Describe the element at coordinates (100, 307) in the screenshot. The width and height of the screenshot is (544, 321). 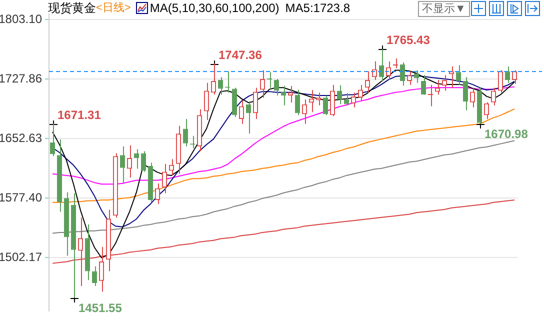
I see `annotation: 1451.55` at that location.